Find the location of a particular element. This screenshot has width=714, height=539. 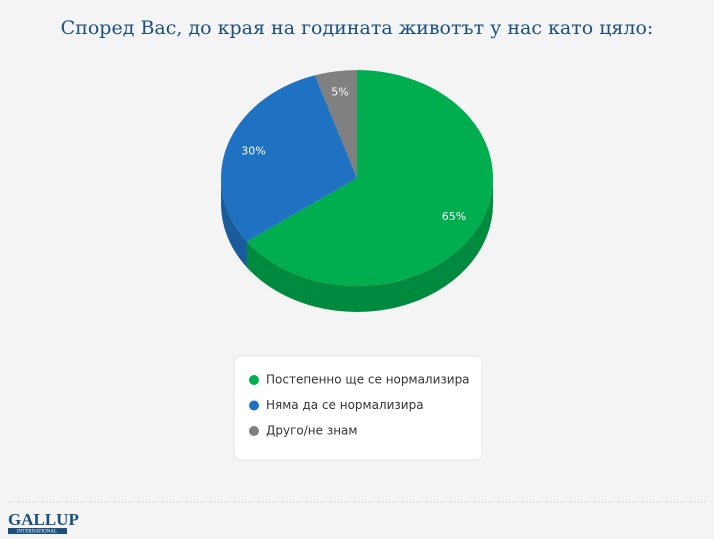

logo-bar is located at coordinates (37, 531).